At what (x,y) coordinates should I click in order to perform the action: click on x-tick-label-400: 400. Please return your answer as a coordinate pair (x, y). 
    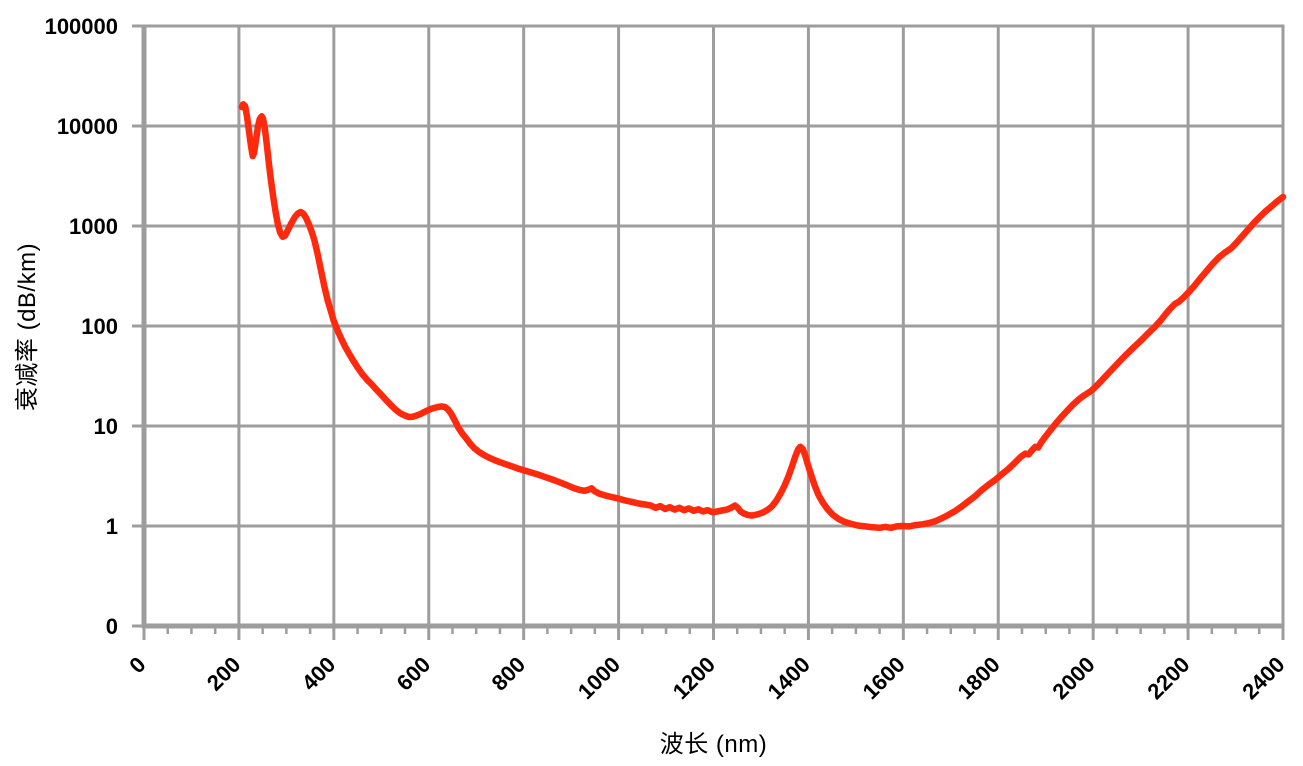
    Looking at the image, I should click on (319, 674).